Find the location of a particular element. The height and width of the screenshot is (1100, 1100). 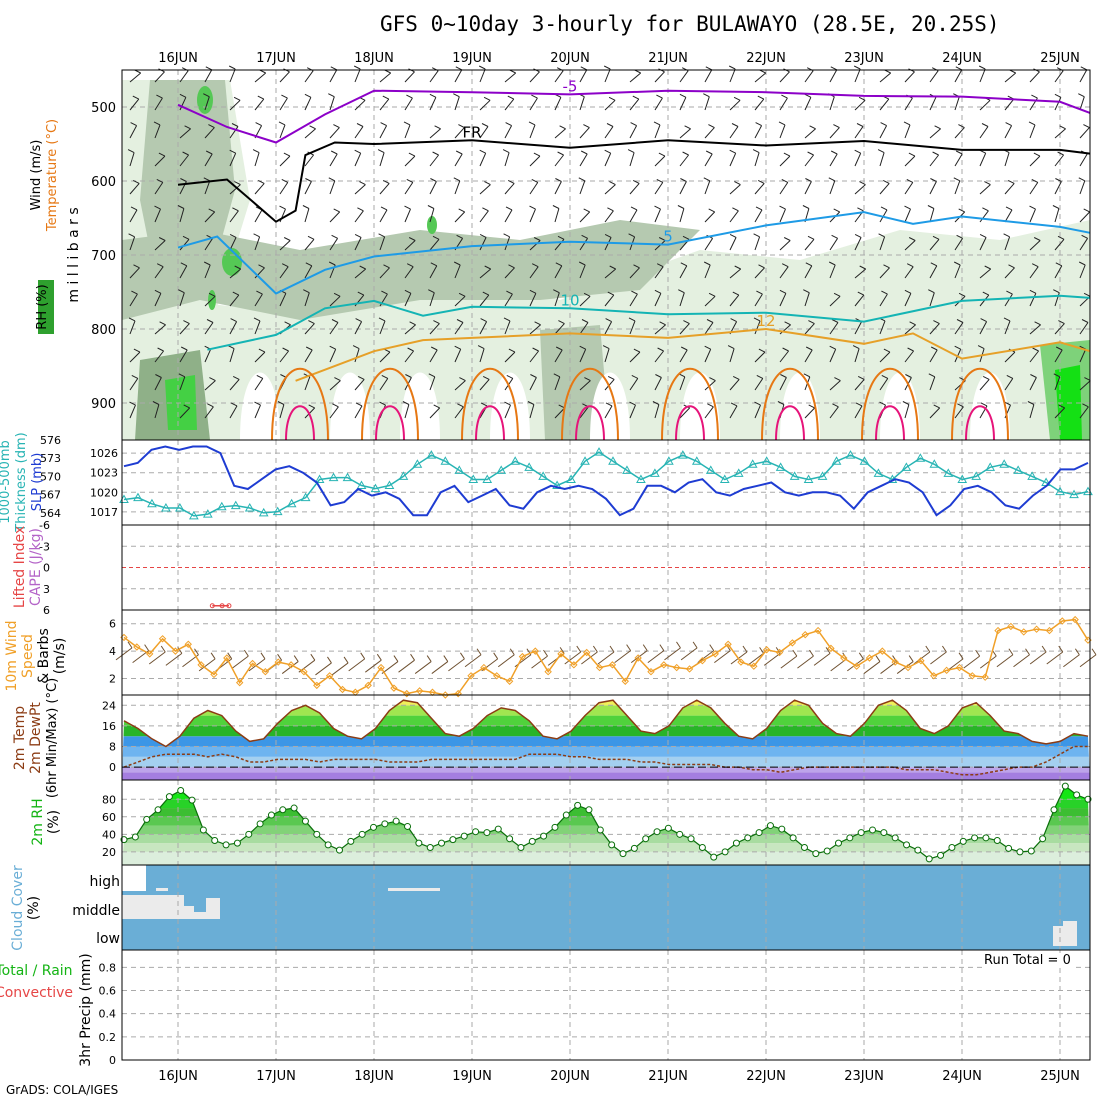

cloud-high-patch is located at coordinates (162, 889).